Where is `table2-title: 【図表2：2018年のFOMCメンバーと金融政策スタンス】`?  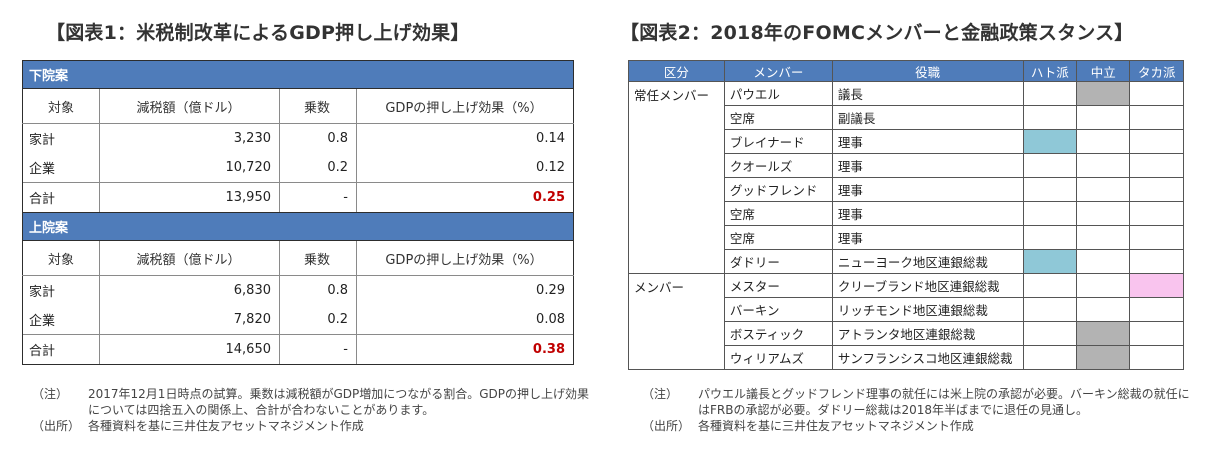 table2-title: 【図表2：2018年のFOMCメンバーと金融政策スタンス】 is located at coordinates (877, 33).